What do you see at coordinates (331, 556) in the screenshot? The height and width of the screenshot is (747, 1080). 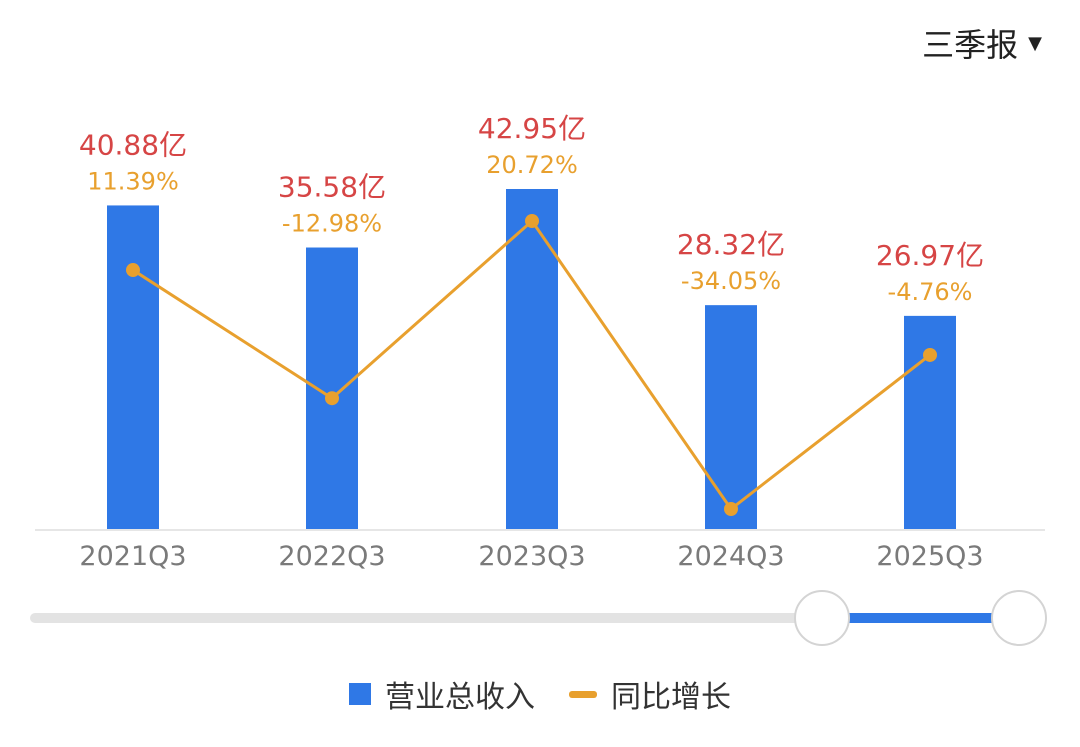 I see `x-tick-label: 2022Q3` at bounding box center [331, 556].